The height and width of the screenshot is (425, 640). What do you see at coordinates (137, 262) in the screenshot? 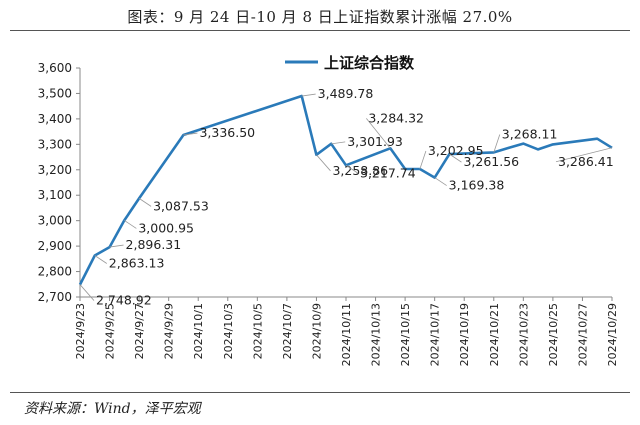
I see `data-label: 2,863.13` at bounding box center [137, 262].